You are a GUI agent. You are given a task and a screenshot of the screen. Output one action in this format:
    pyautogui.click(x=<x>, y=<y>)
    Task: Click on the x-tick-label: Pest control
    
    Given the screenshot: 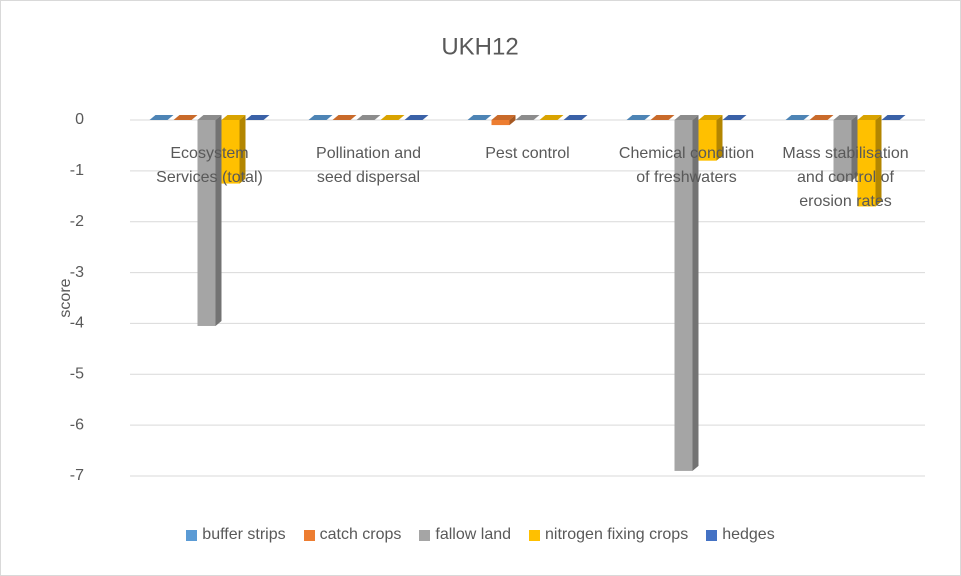 What is the action you would take?
    pyautogui.click(x=527, y=153)
    